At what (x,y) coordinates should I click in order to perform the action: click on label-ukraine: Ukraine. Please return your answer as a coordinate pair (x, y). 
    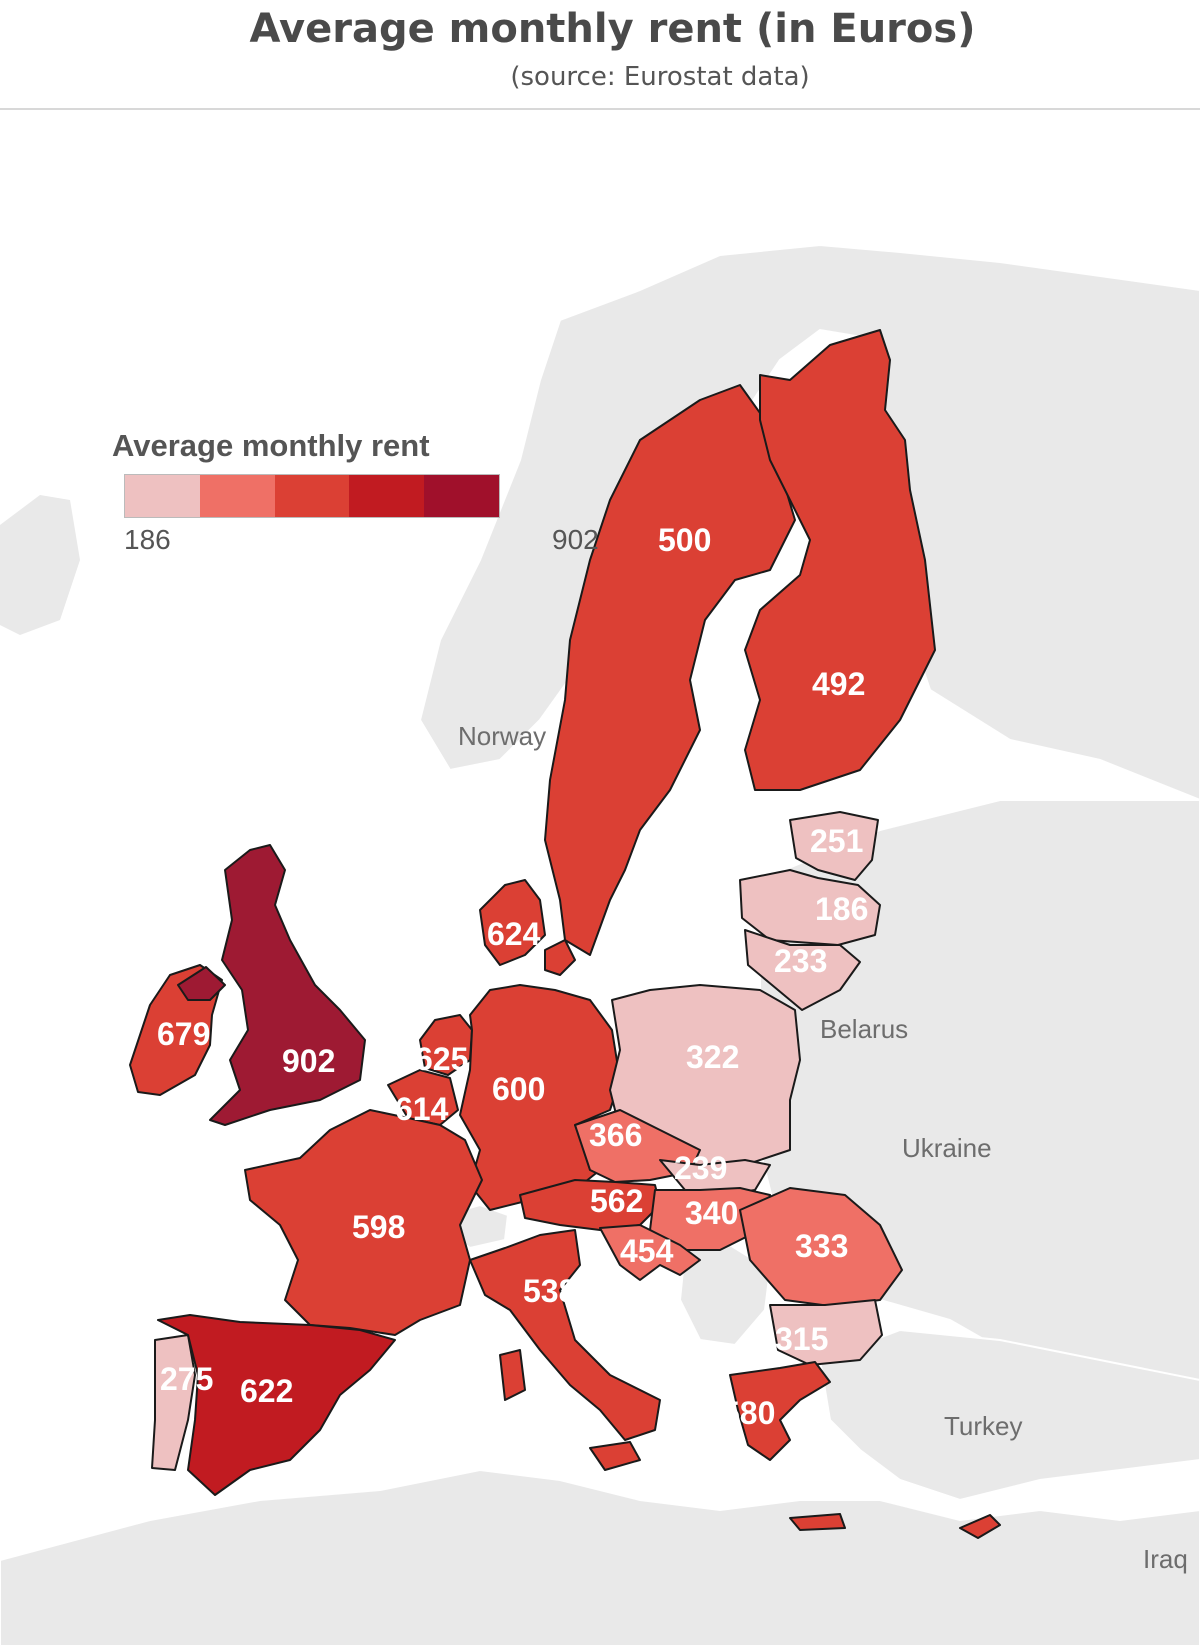
    Looking at the image, I should click on (947, 1148).